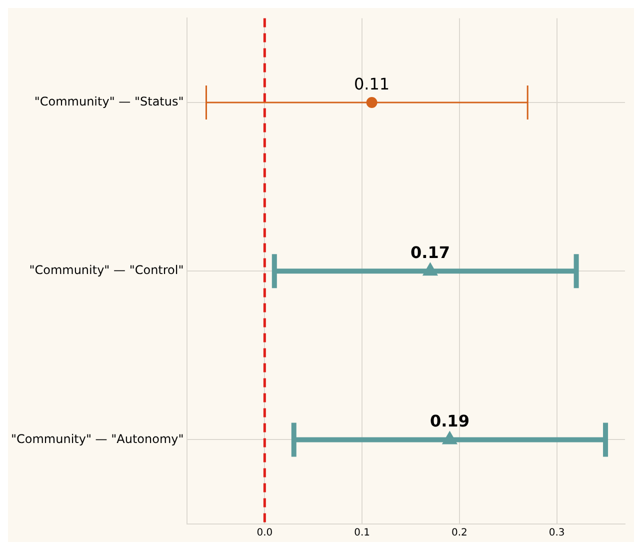 The height and width of the screenshot is (550, 642). I want to click on x-tick-label: 0.2, so click(459, 533).